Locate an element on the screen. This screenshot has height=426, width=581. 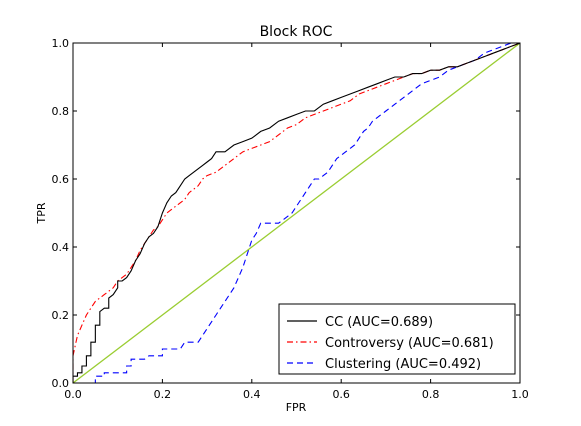
y-tick-label: 0.6 is located at coordinates (61, 179).